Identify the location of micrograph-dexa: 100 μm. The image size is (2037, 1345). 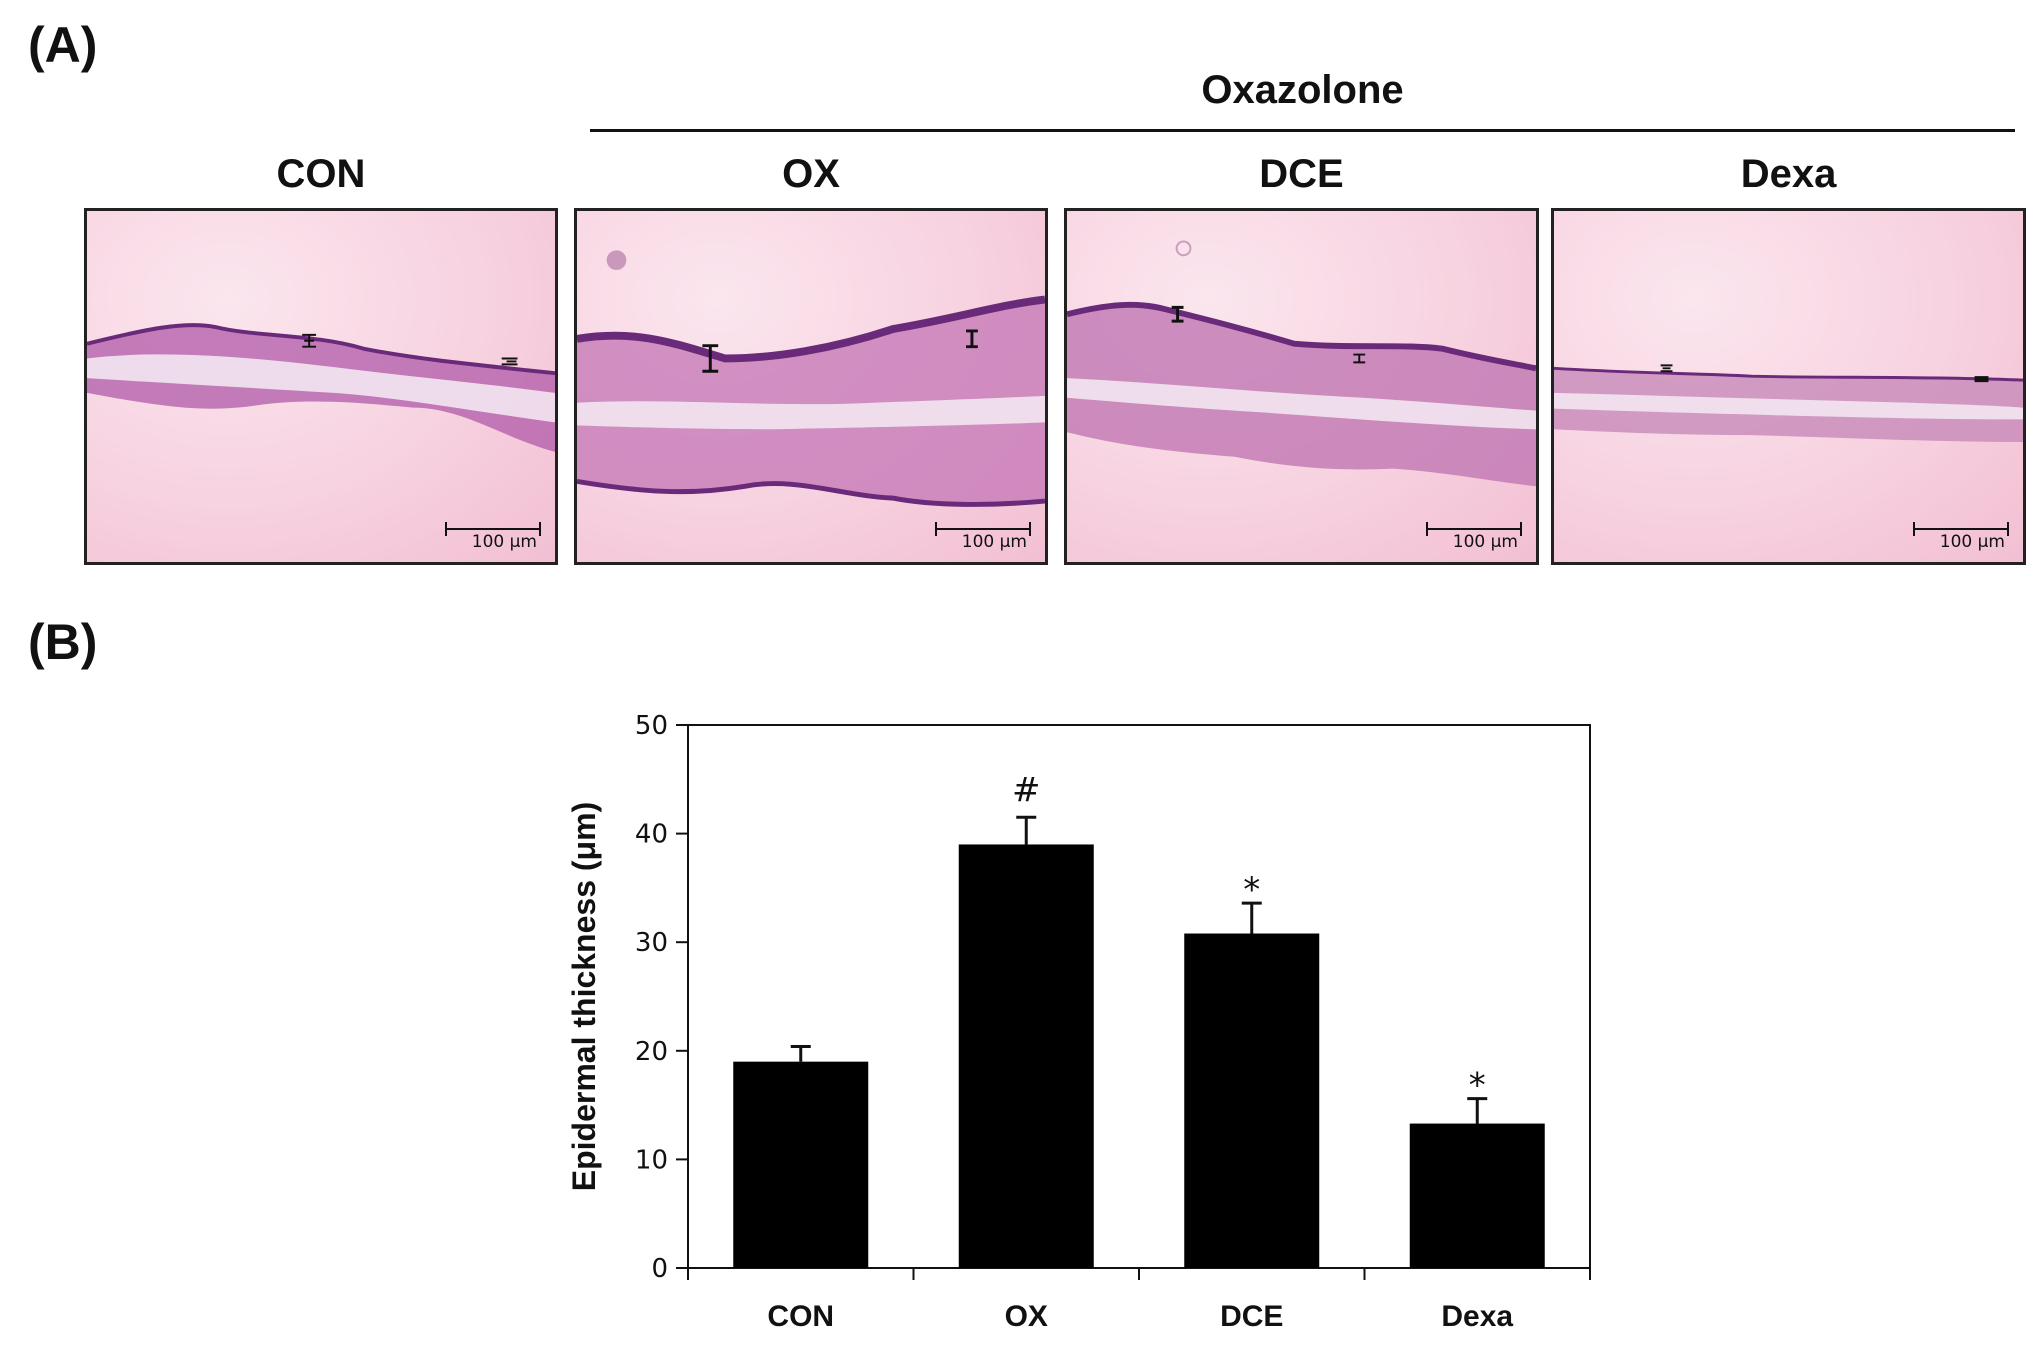
(1788, 386).